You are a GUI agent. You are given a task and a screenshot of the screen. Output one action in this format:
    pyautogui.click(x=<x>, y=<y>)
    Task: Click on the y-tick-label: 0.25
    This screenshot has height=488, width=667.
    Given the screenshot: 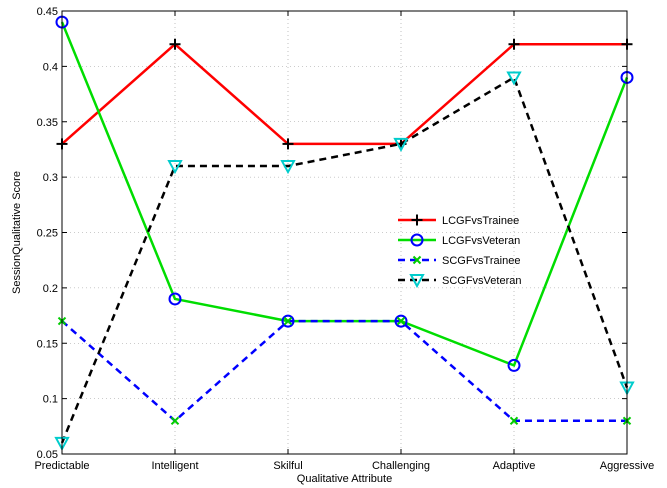 What is the action you would take?
    pyautogui.click(x=47, y=234)
    